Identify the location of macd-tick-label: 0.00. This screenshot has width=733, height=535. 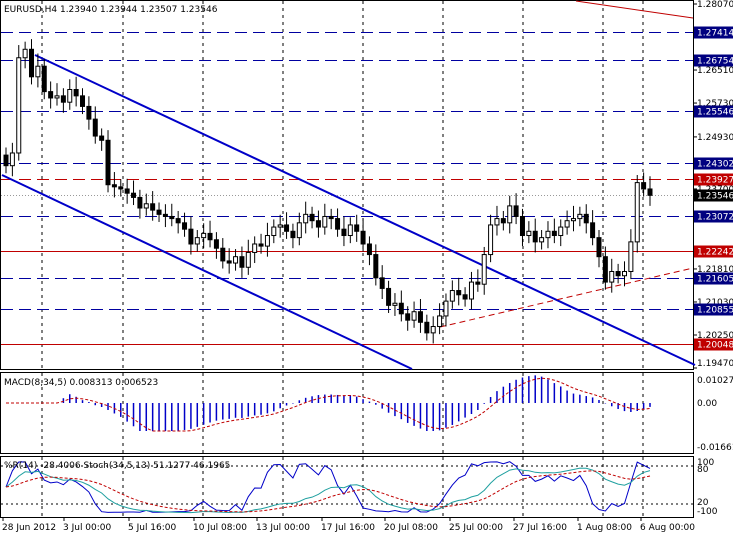
(707, 404).